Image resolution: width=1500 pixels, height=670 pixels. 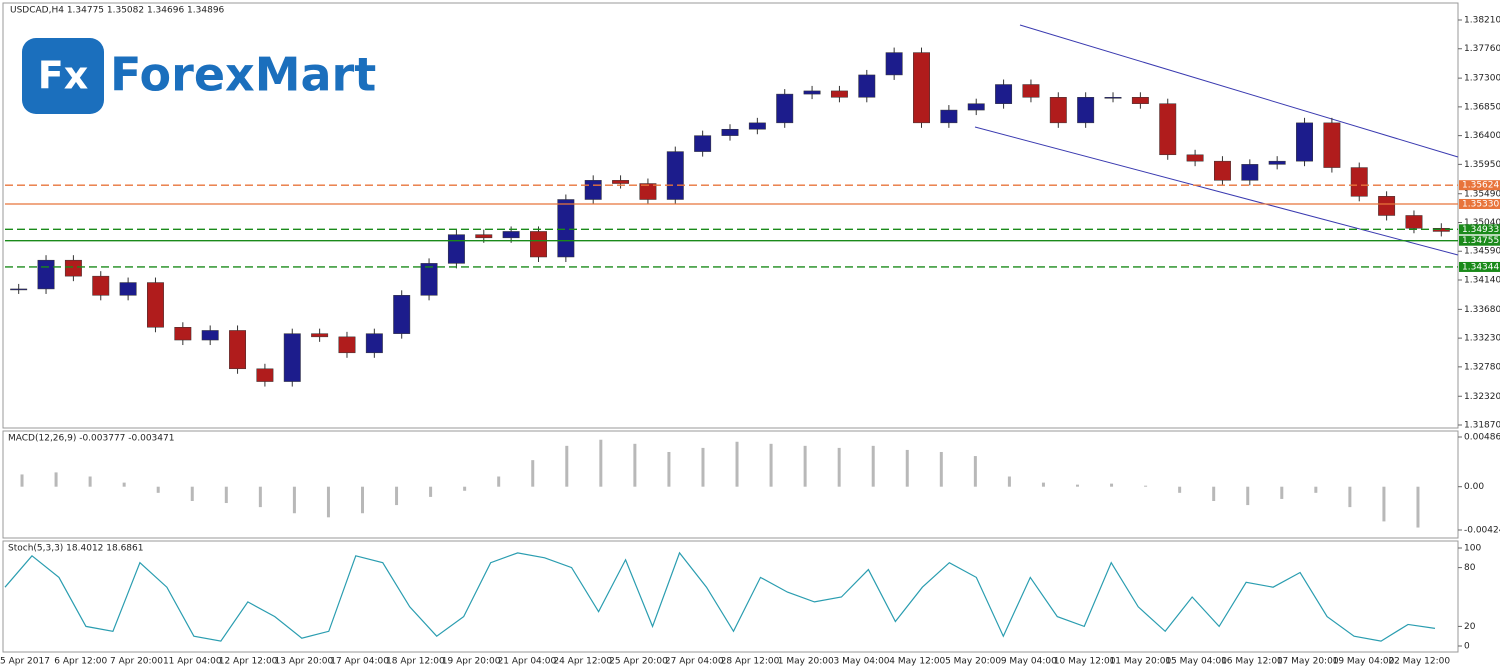 I want to click on x-tick-label: 6 Apr 12:00, so click(x=80, y=662).